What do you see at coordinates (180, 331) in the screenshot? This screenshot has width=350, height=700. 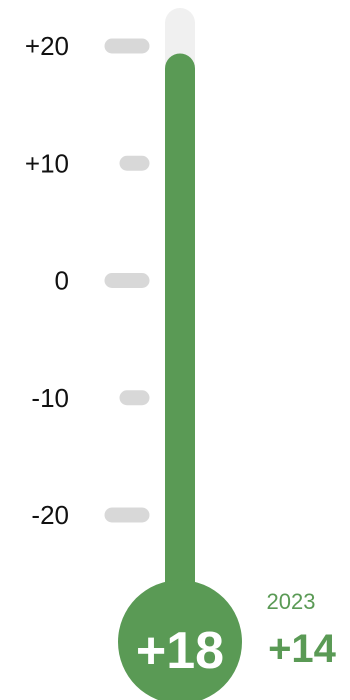 I see `thermometer-fill` at bounding box center [180, 331].